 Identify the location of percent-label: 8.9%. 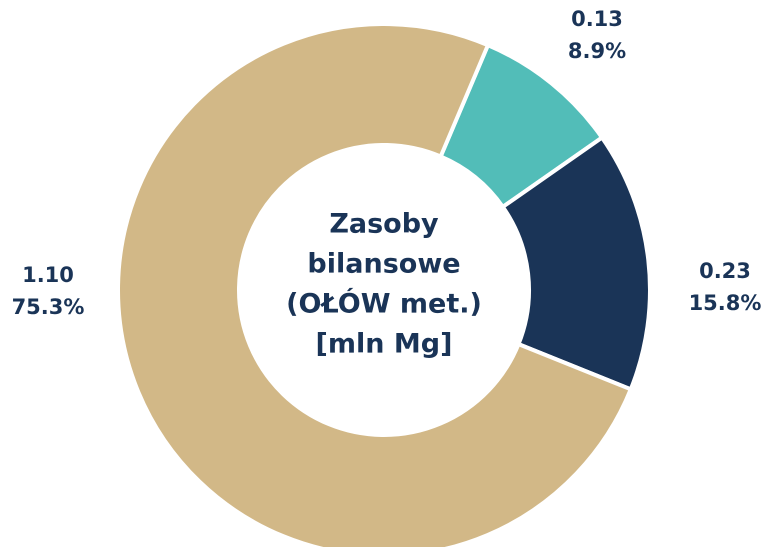
(597, 51).